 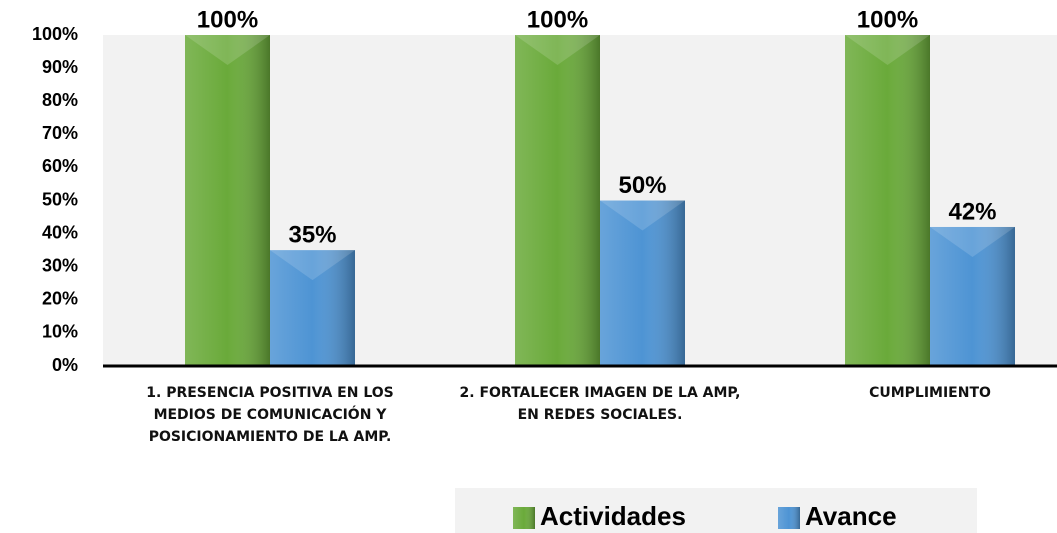 I want to click on y-tick-label: 10%, so click(x=60, y=332).